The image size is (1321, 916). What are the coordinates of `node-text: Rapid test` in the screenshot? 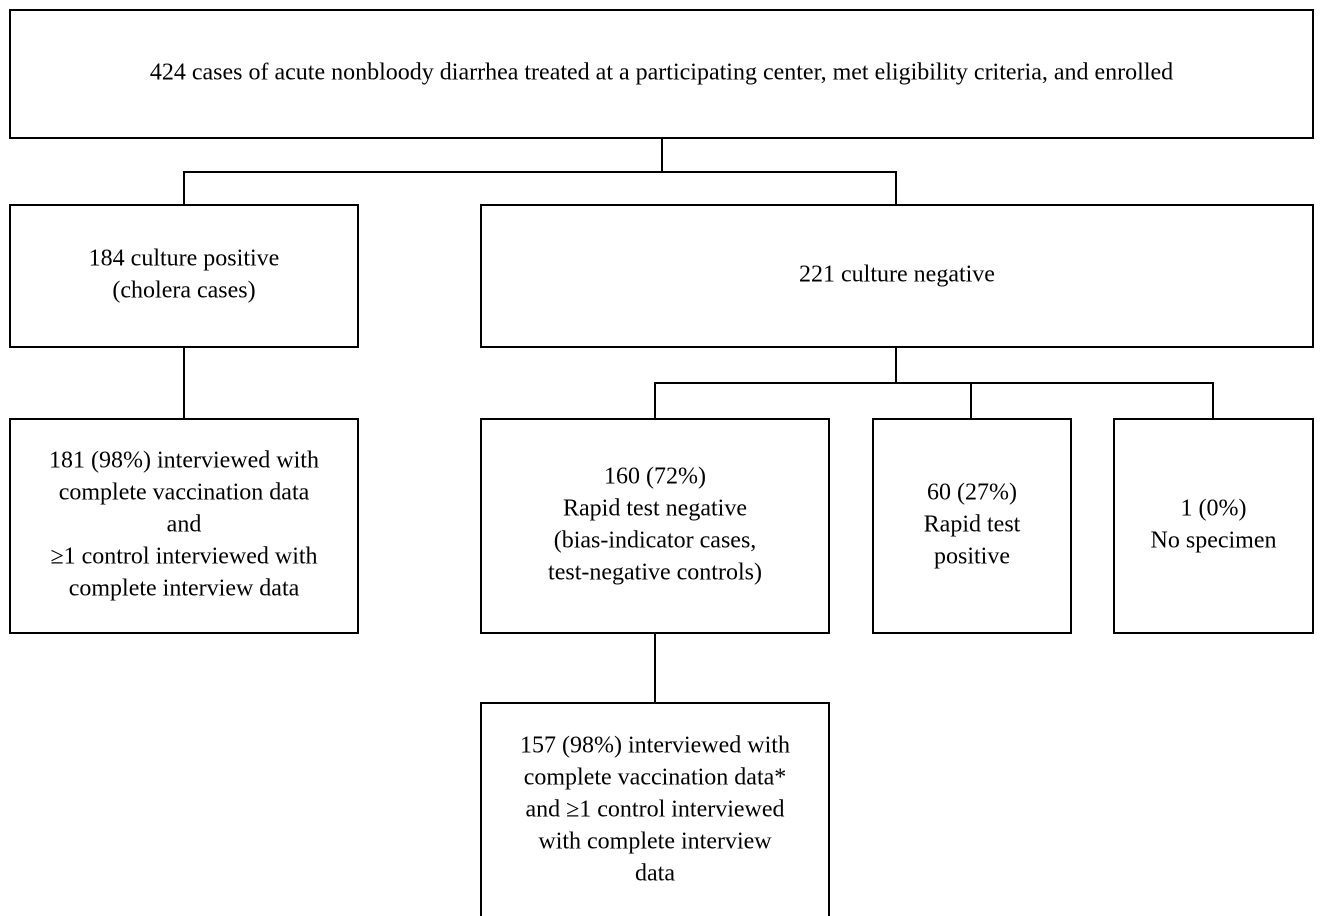 It's located at (972, 525).